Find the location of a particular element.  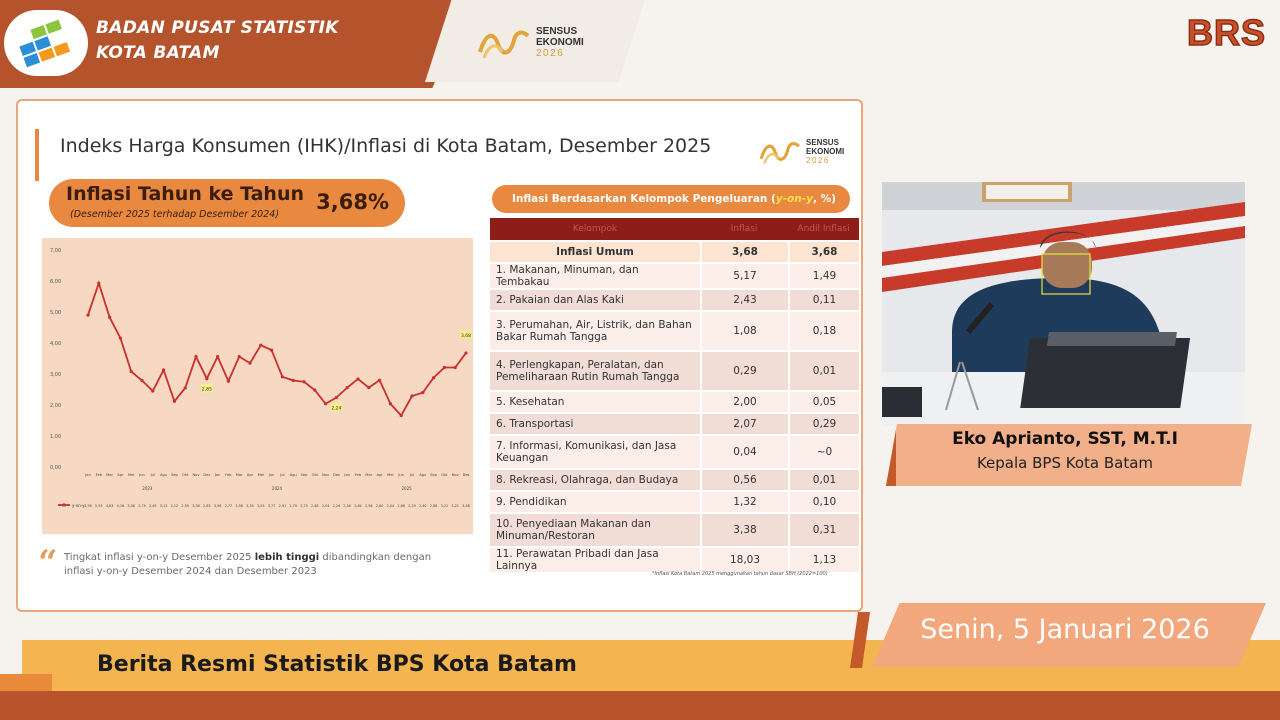

table-header-andil: Andil Inflasi is located at coordinates (823, 229).